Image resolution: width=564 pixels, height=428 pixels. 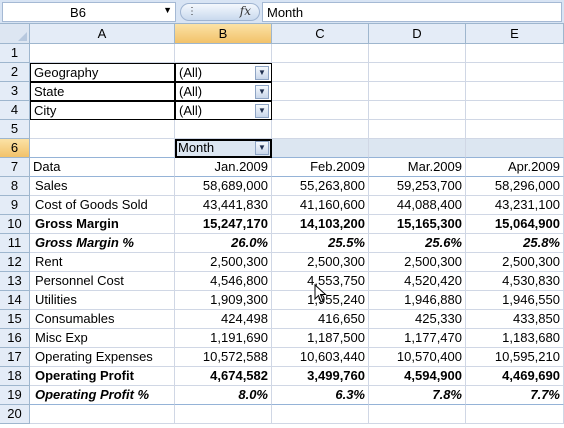 What do you see at coordinates (15, 205) in the screenshot?
I see `row-header: 9` at bounding box center [15, 205].